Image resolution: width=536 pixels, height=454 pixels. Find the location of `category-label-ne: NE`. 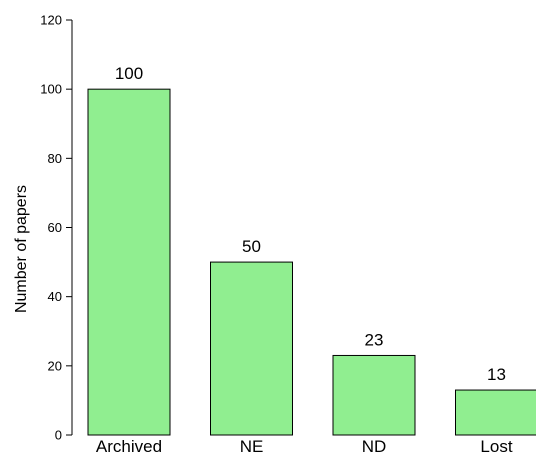

category-label-ne: NE is located at coordinates (252, 445).